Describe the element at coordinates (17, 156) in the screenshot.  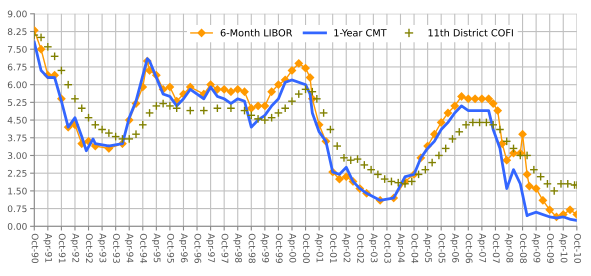
I see `y-tick-label: 3.00` at that location.